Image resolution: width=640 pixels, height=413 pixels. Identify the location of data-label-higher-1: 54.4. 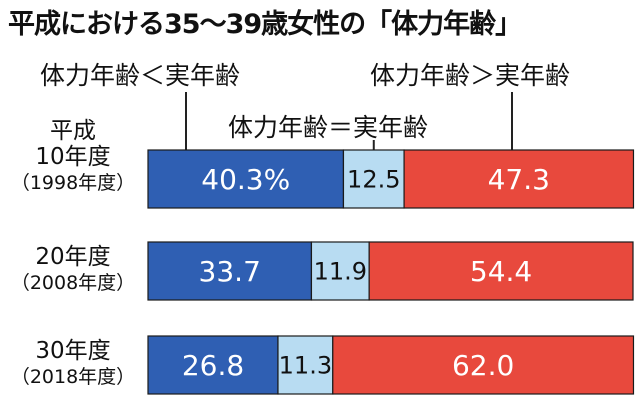
(501, 271).